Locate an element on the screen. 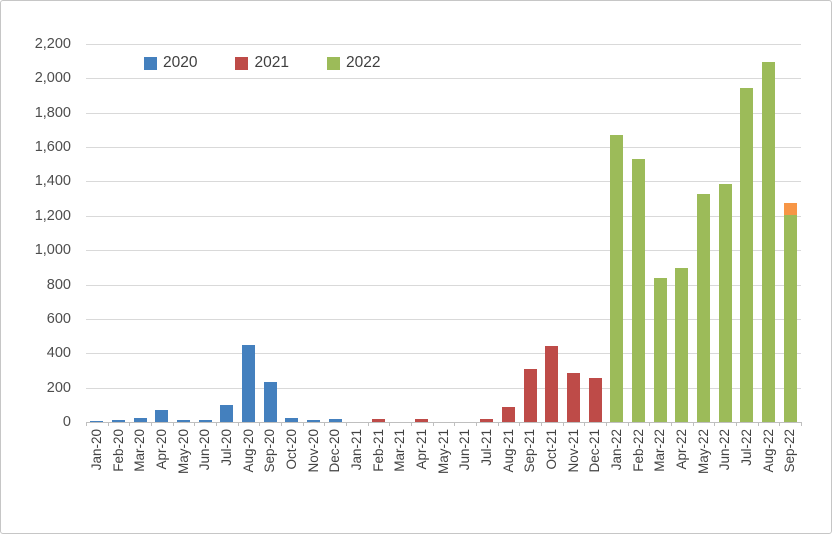 The height and width of the screenshot is (536, 834). legend-label: 2020 is located at coordinates (180, 62).